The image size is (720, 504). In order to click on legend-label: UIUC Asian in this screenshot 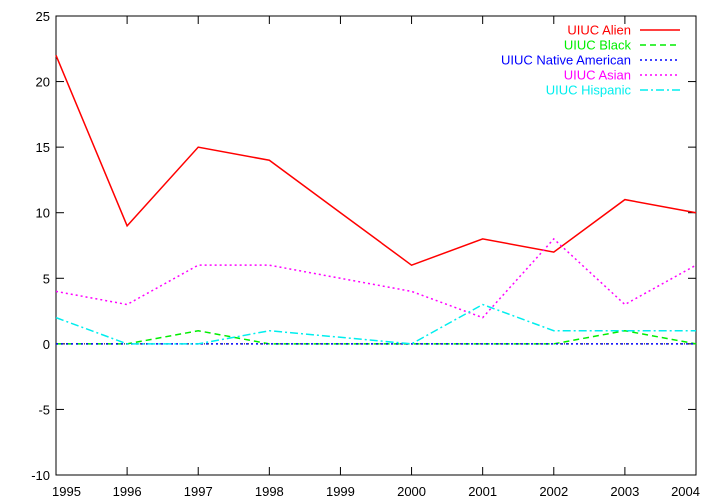, I will do `click(597, 75)`.